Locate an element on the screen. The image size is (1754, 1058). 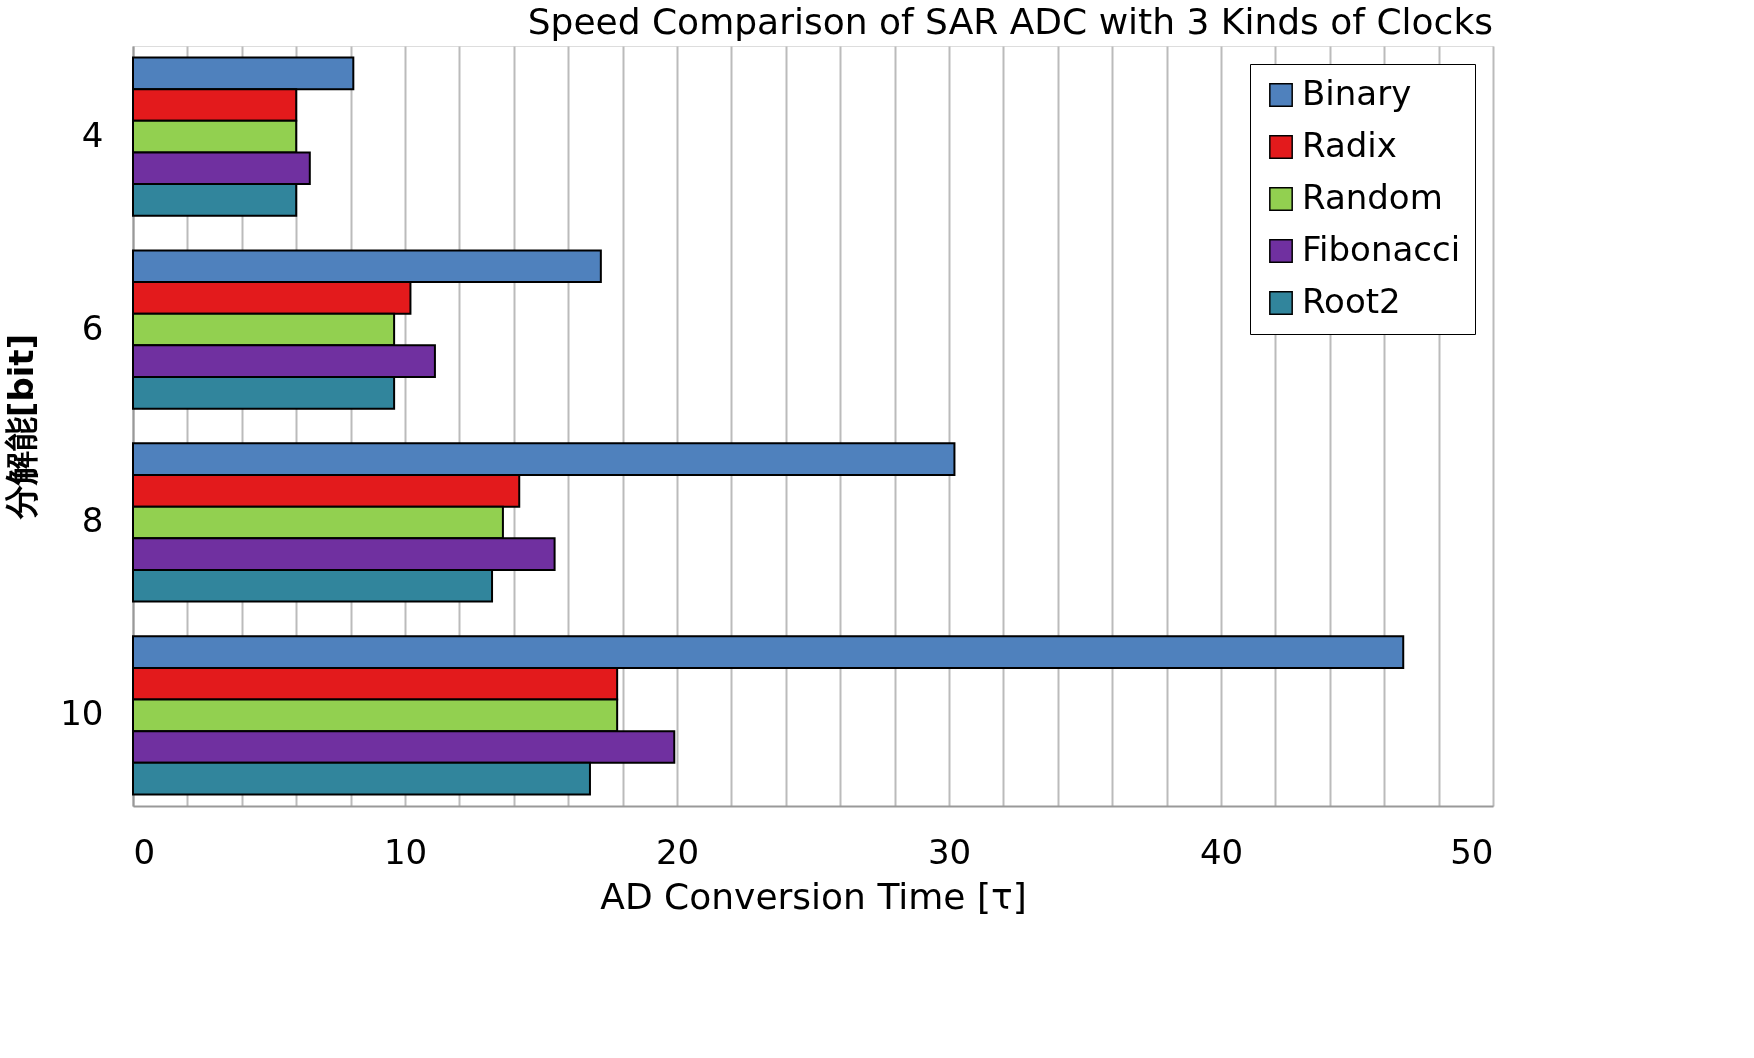
x-tick-label: 10 is located at coordinates (405, 851).